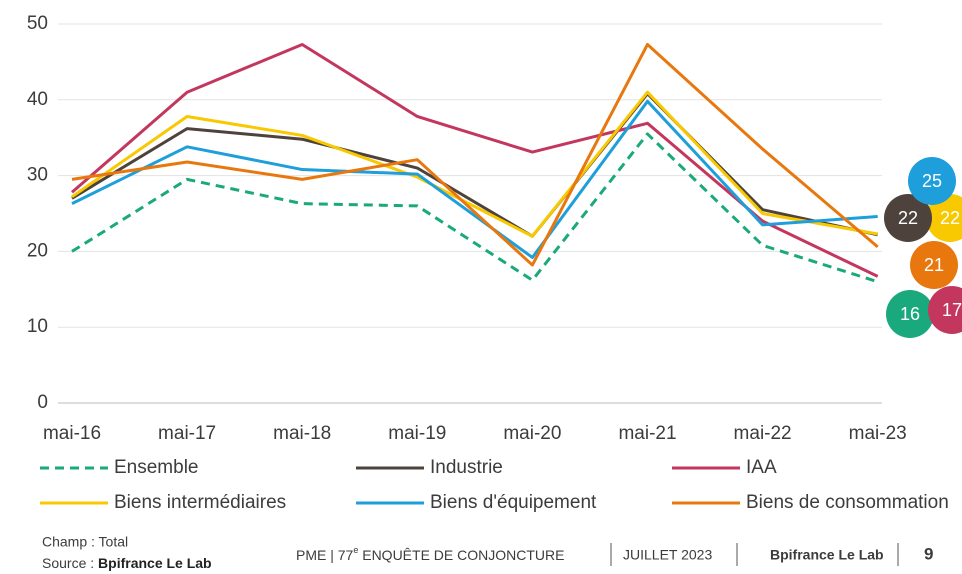  I want to click on source: Source : Bpifrance Le Lab, so click(127, 563).